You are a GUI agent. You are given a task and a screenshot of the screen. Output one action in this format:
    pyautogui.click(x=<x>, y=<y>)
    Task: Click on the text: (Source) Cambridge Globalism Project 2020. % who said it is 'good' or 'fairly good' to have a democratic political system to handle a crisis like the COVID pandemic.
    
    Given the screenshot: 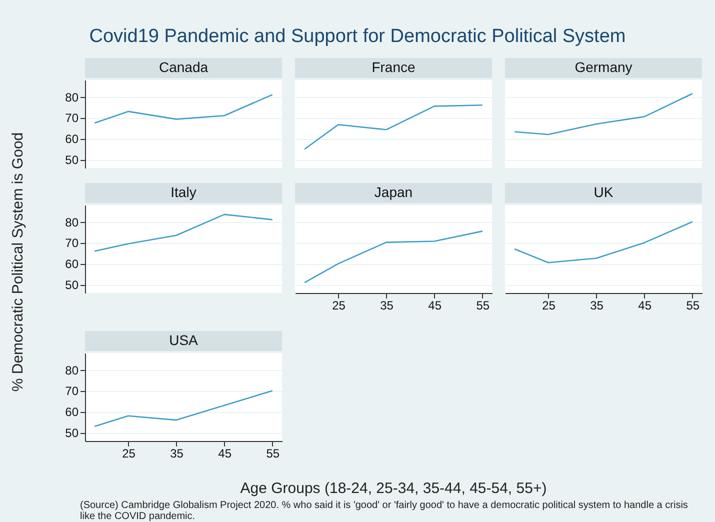 What is the action you would take?
    pyautogui.click(x=384, y=511)
    